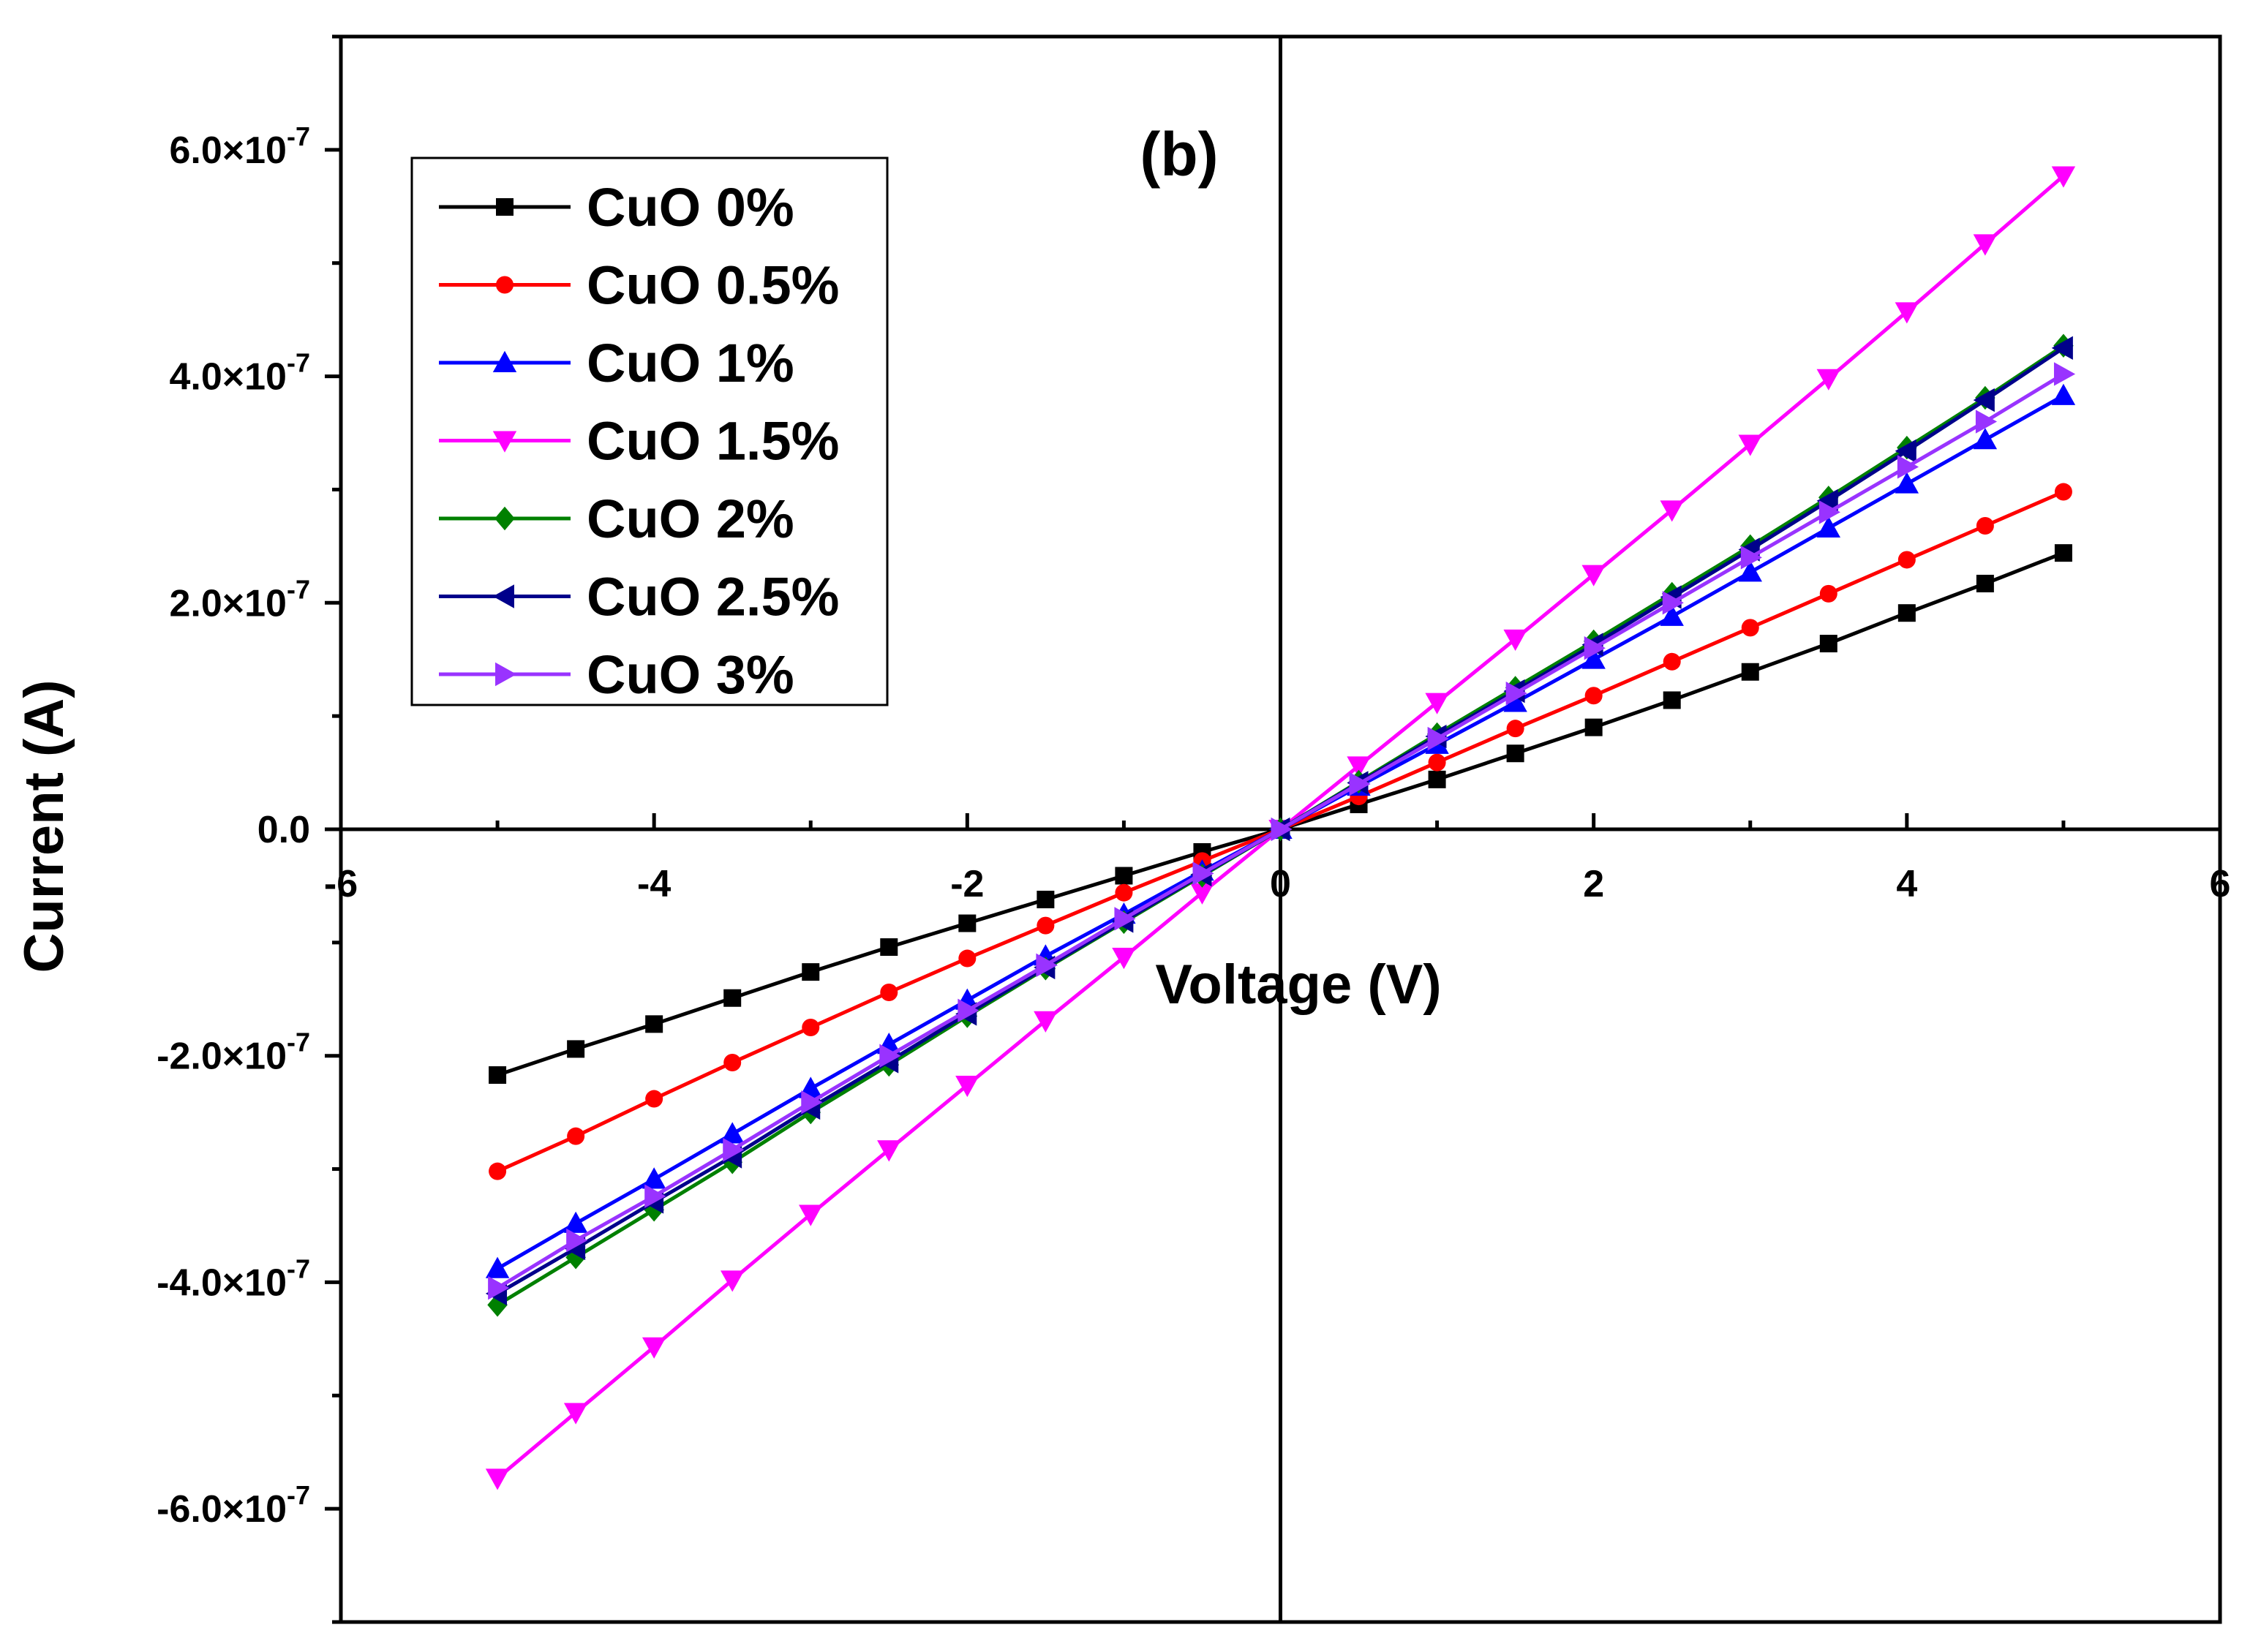 Image resolution: width=2242 pixels, height=1652 pixels. What do you see at coordinates (2220, 884) in the screenshot?
I see `x-tick-label: 6` at bounding box center [2220, 884].